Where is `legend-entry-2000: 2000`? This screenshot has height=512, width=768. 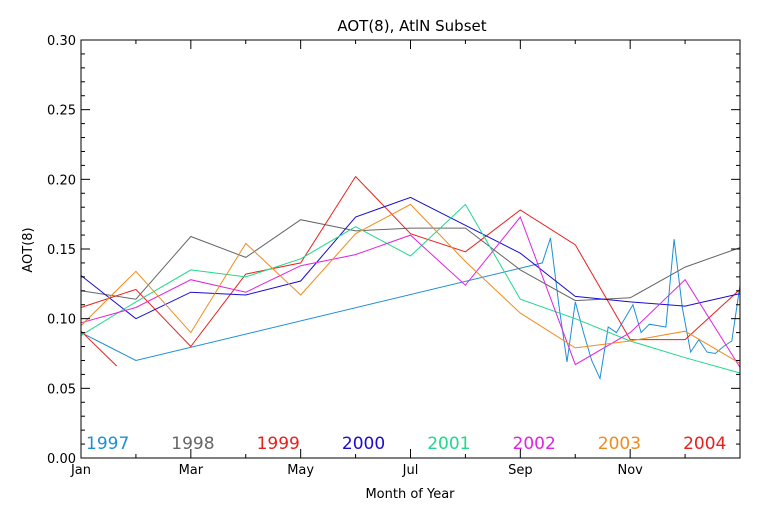 legend-entry-2000: 2000 is located at coordinates (363, 444).